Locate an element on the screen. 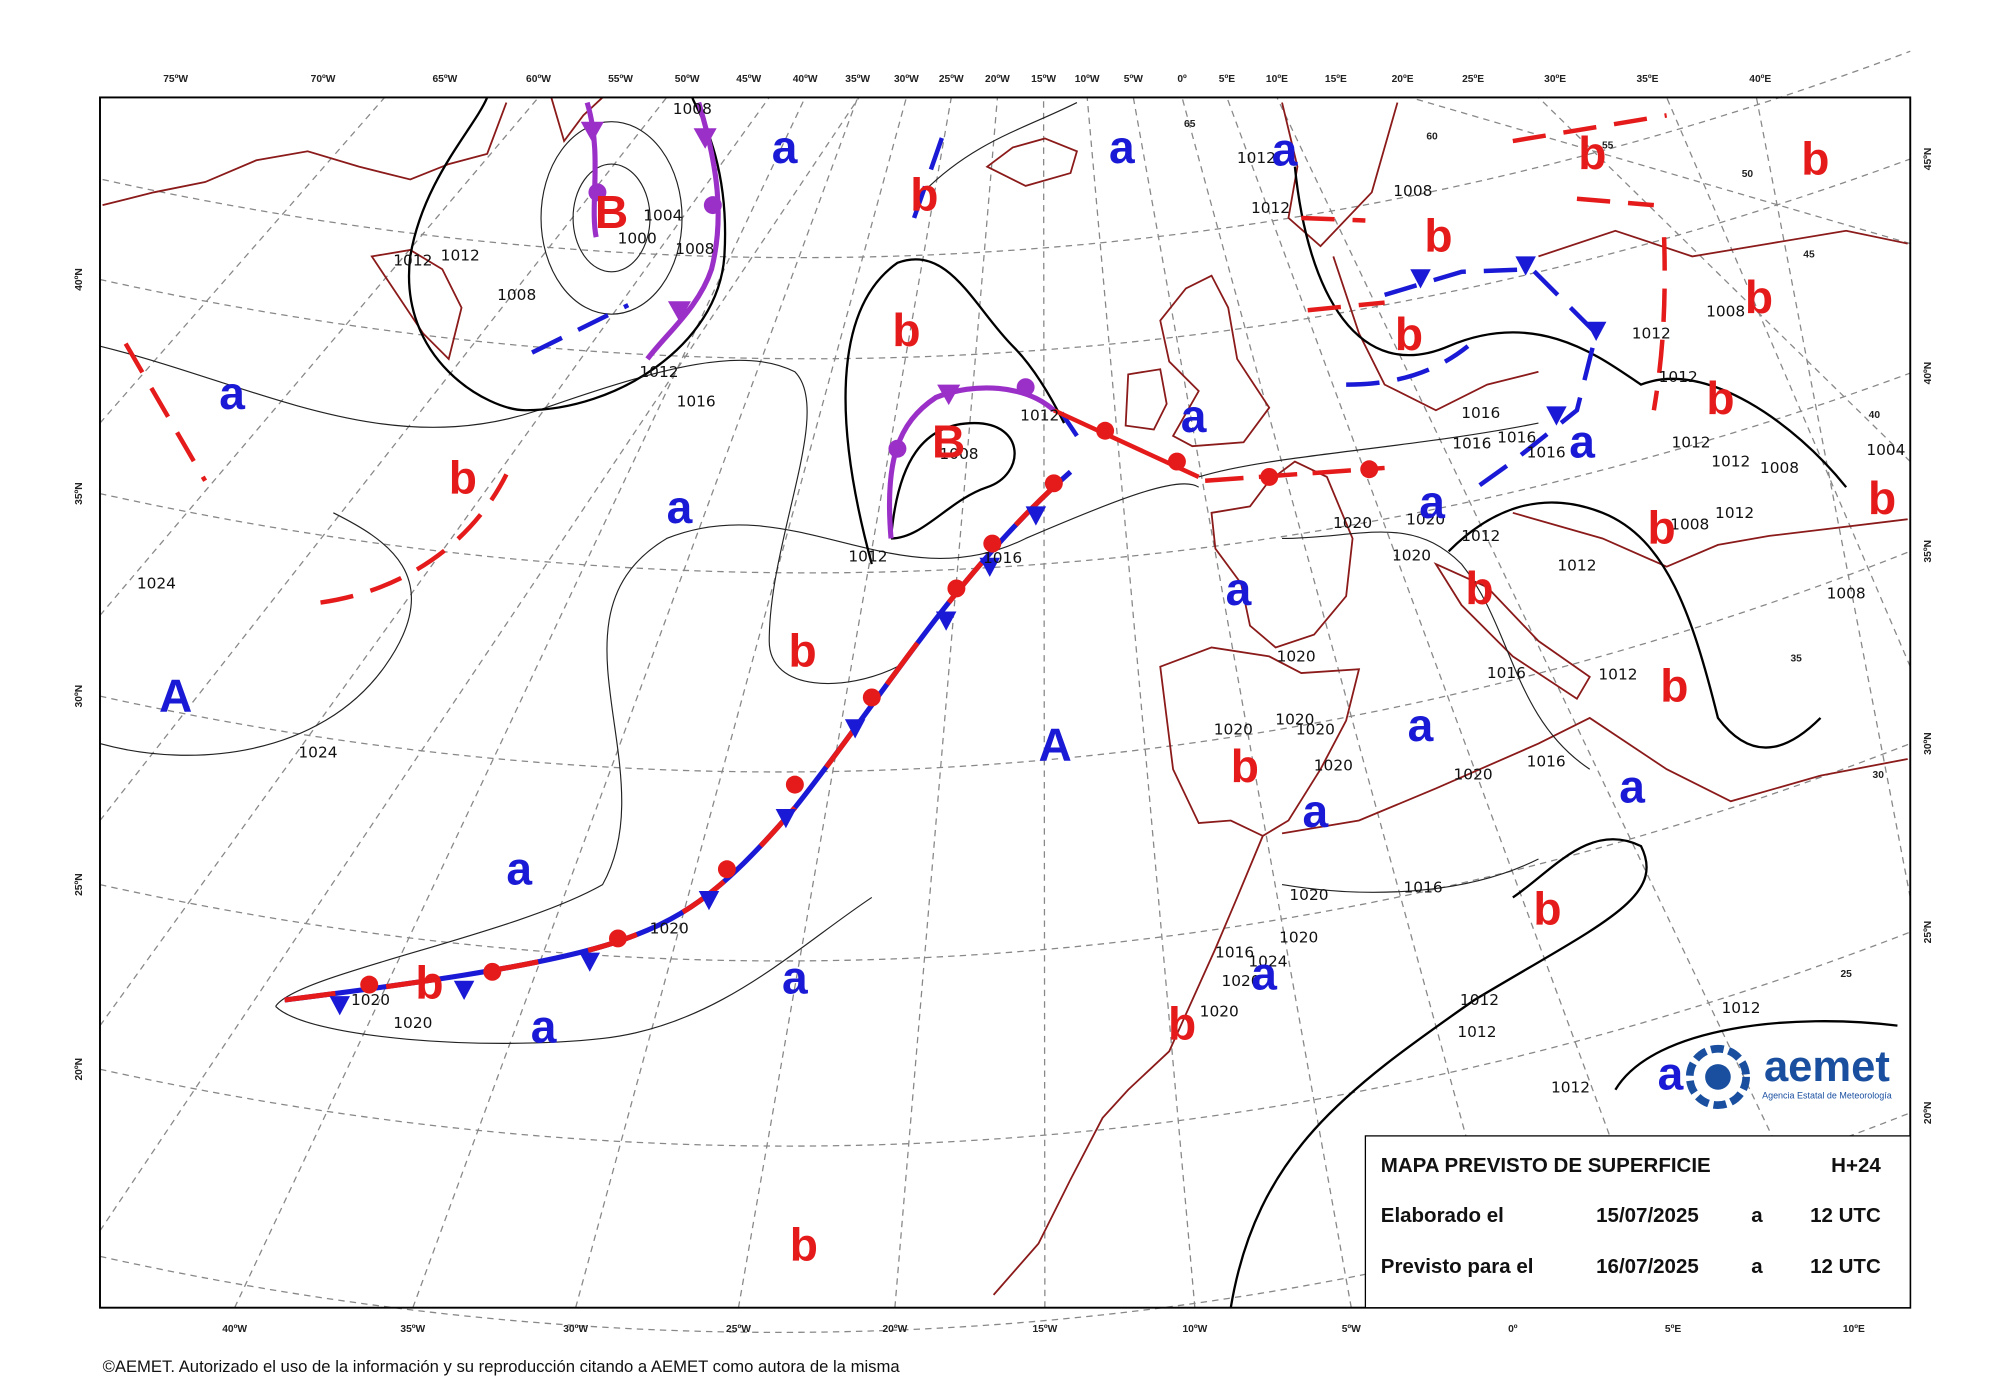  logo-icon is located at coordinates (1717, 1076).